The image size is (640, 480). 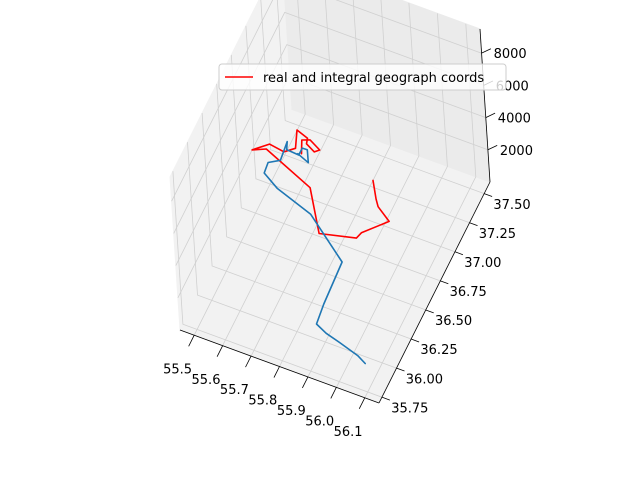 I want to click on x-tick-label: 55.8, so click(x=262, y=401).